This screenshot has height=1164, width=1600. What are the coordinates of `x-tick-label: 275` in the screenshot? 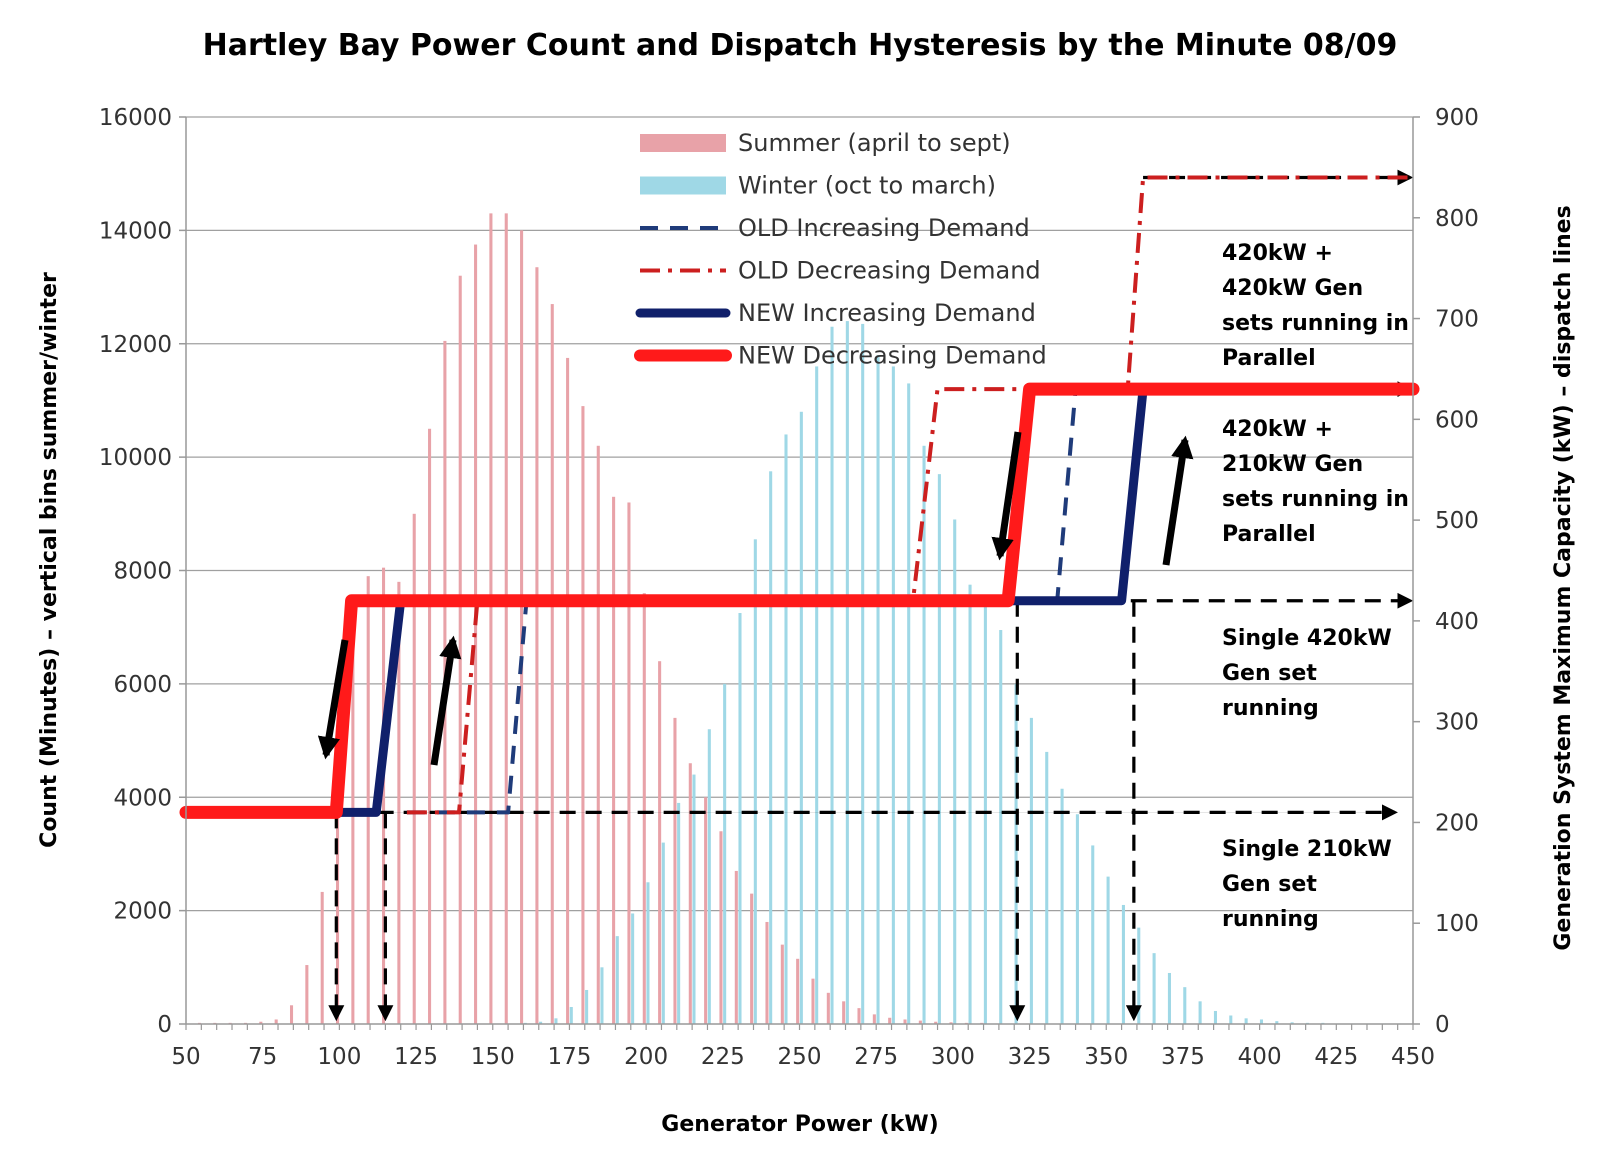 It's located at (876, 1057).